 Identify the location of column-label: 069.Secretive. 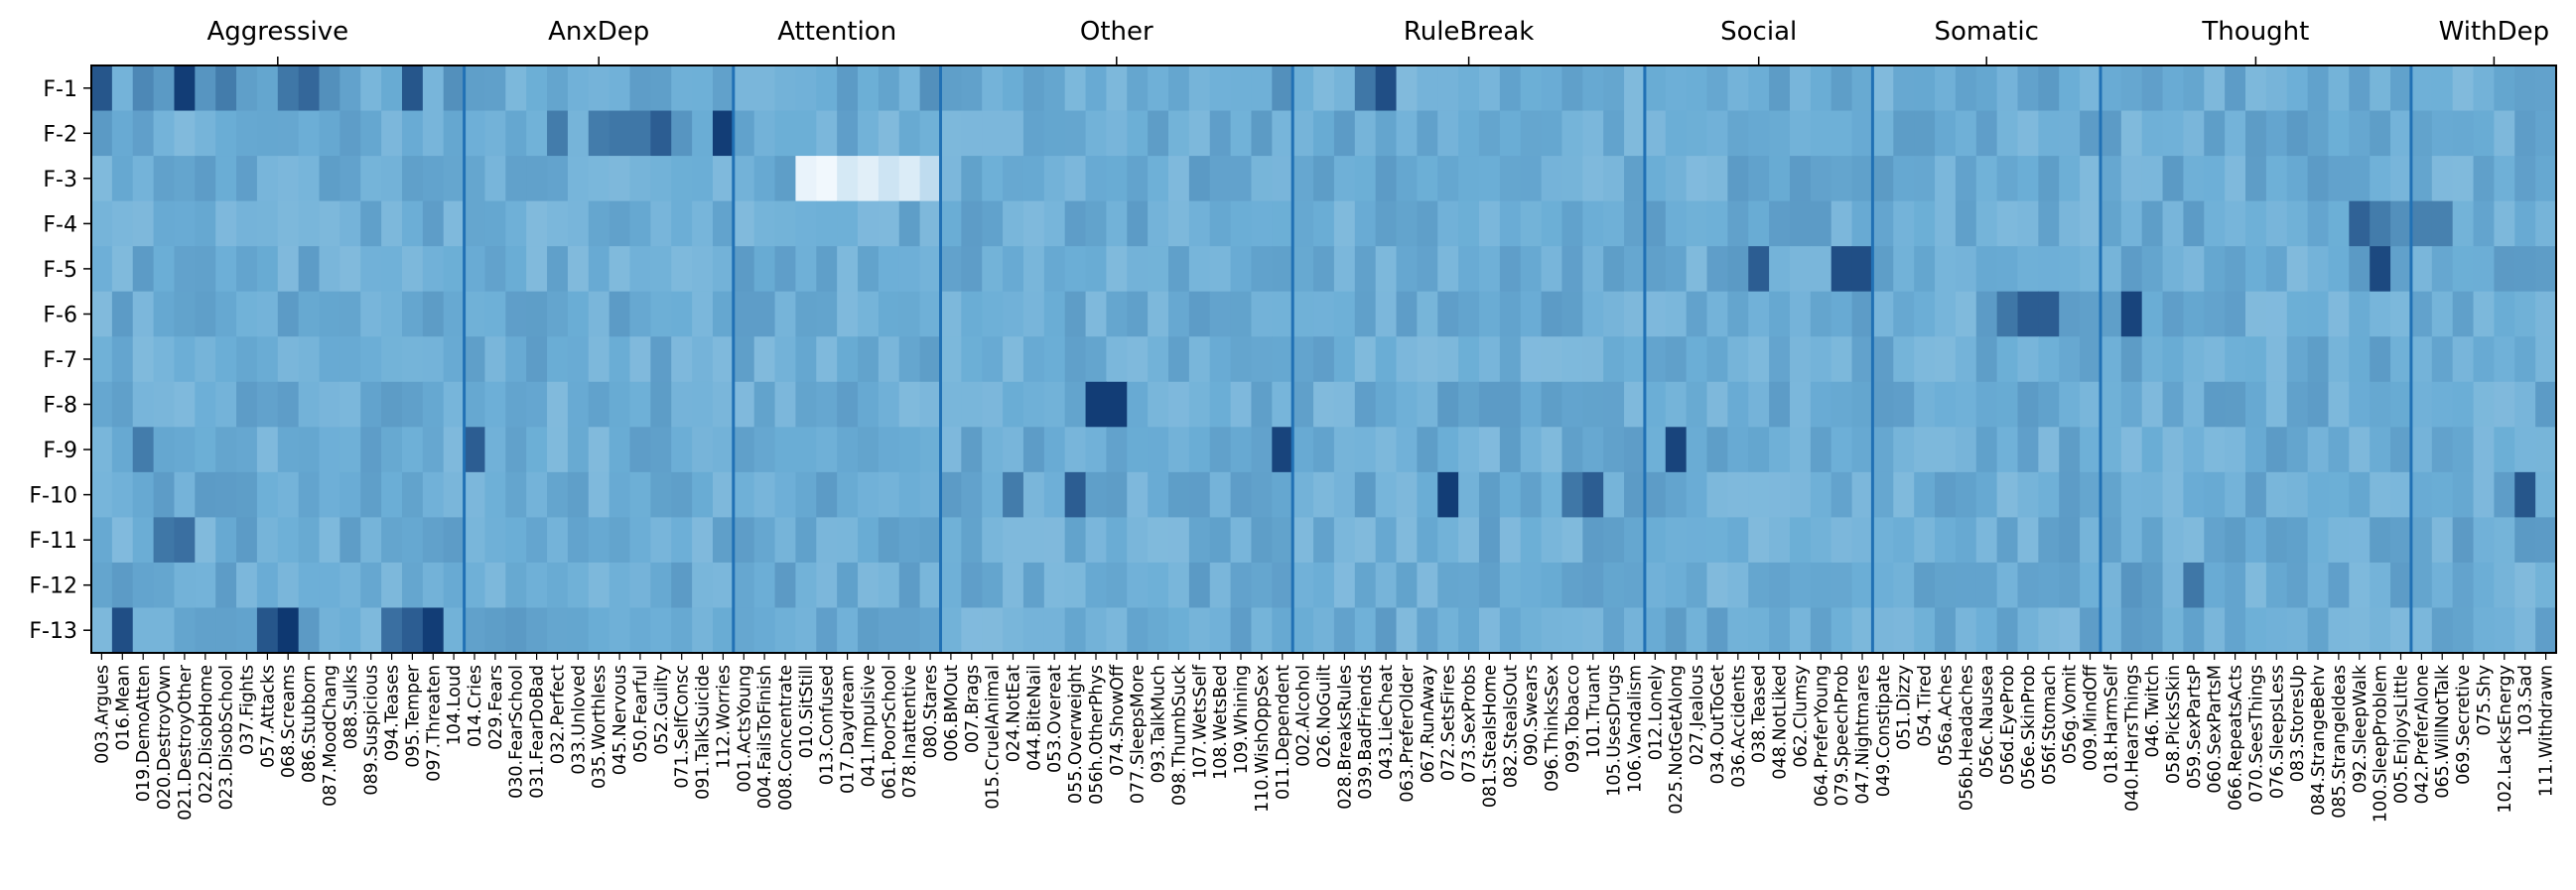
(2464, 725).